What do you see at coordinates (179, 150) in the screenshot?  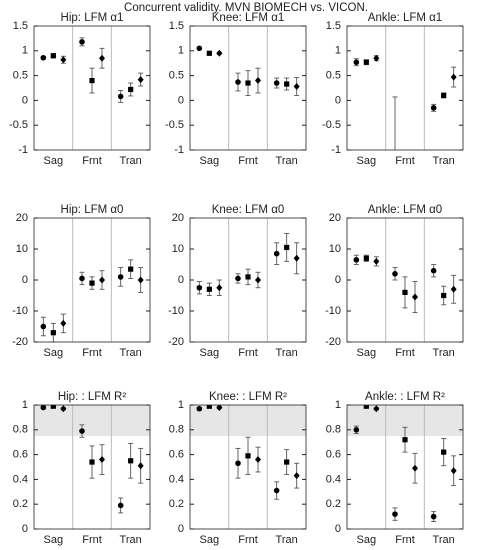 I see `y-tick-label: -1` at bounding box center [179, 150].